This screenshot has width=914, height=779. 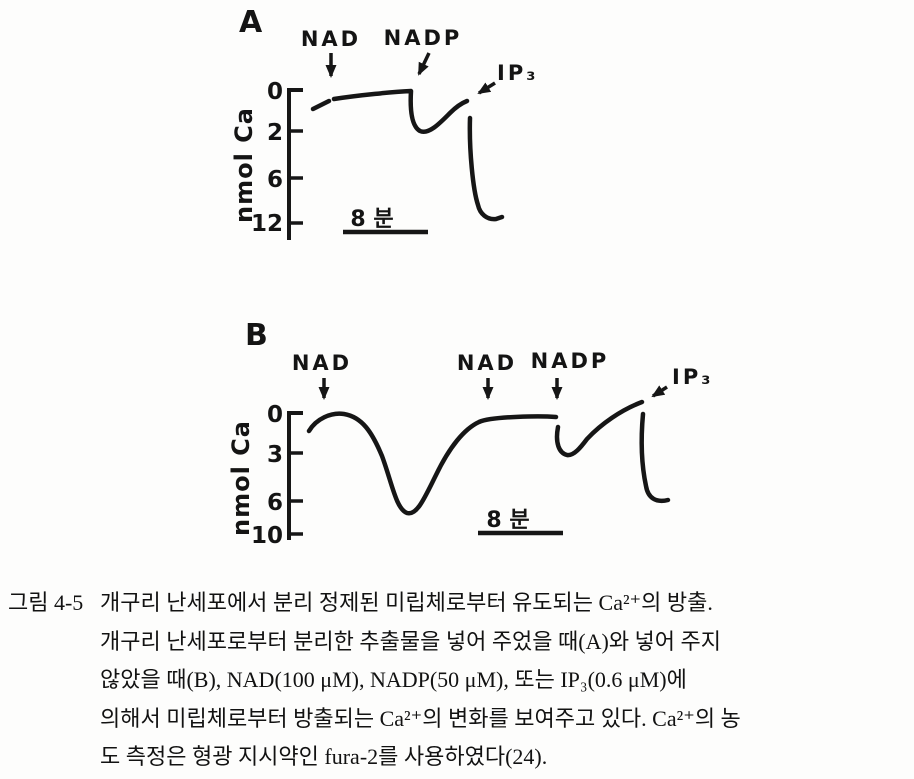 What do you see at coordinates (507, 520) in the screenshot?
I see `panel-b-scale-bar-label: 8 분` at bounding box center [507, 520].